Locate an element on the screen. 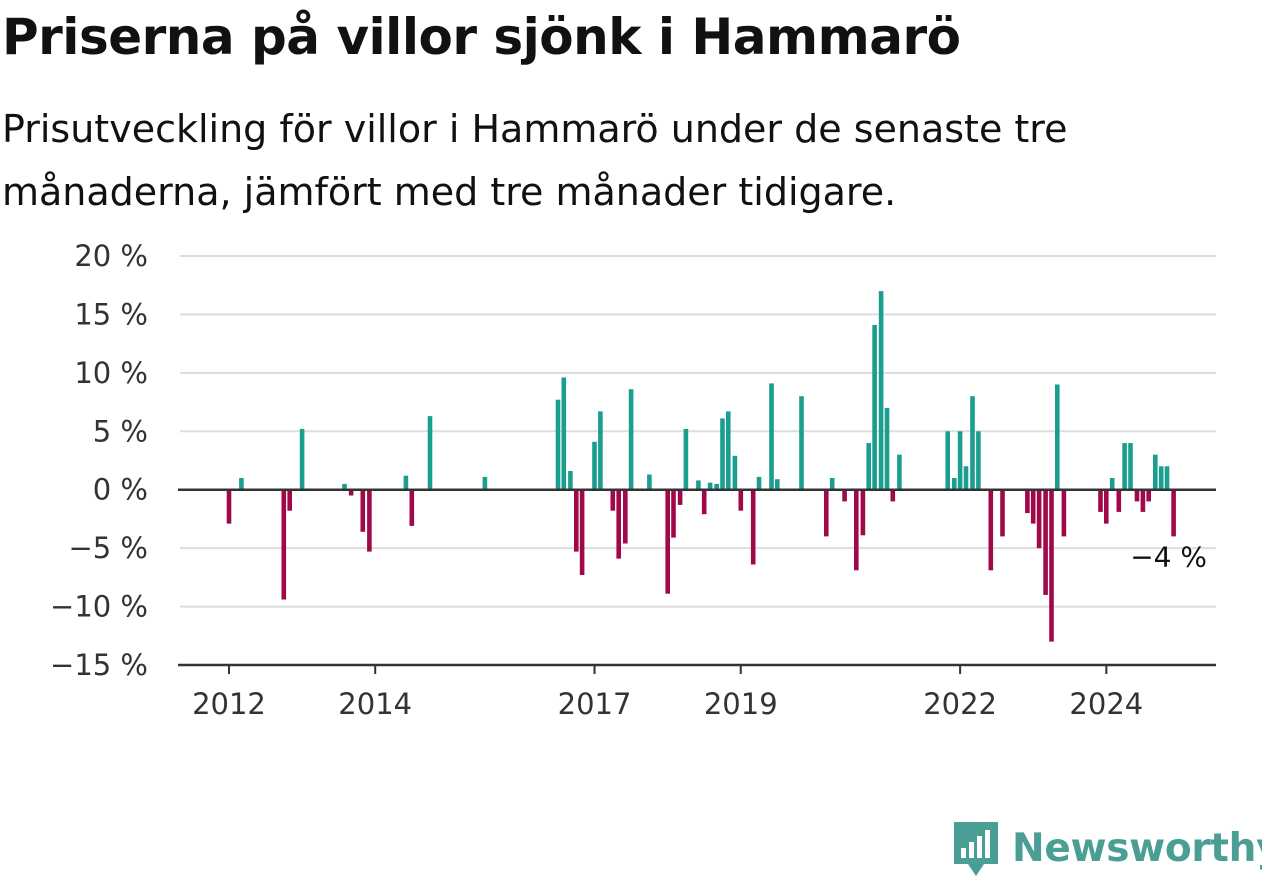  x-tick-label: 2024 is located at coordinates (1106, 704).